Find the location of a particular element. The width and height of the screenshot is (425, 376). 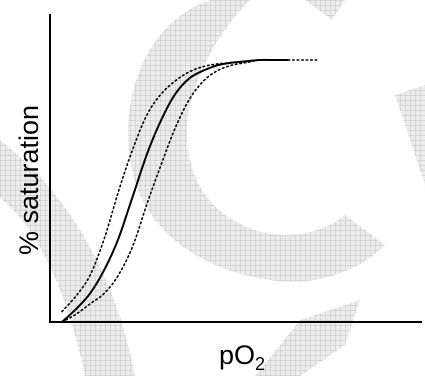

watermark-top-shape is located at coordinates (325, 10).